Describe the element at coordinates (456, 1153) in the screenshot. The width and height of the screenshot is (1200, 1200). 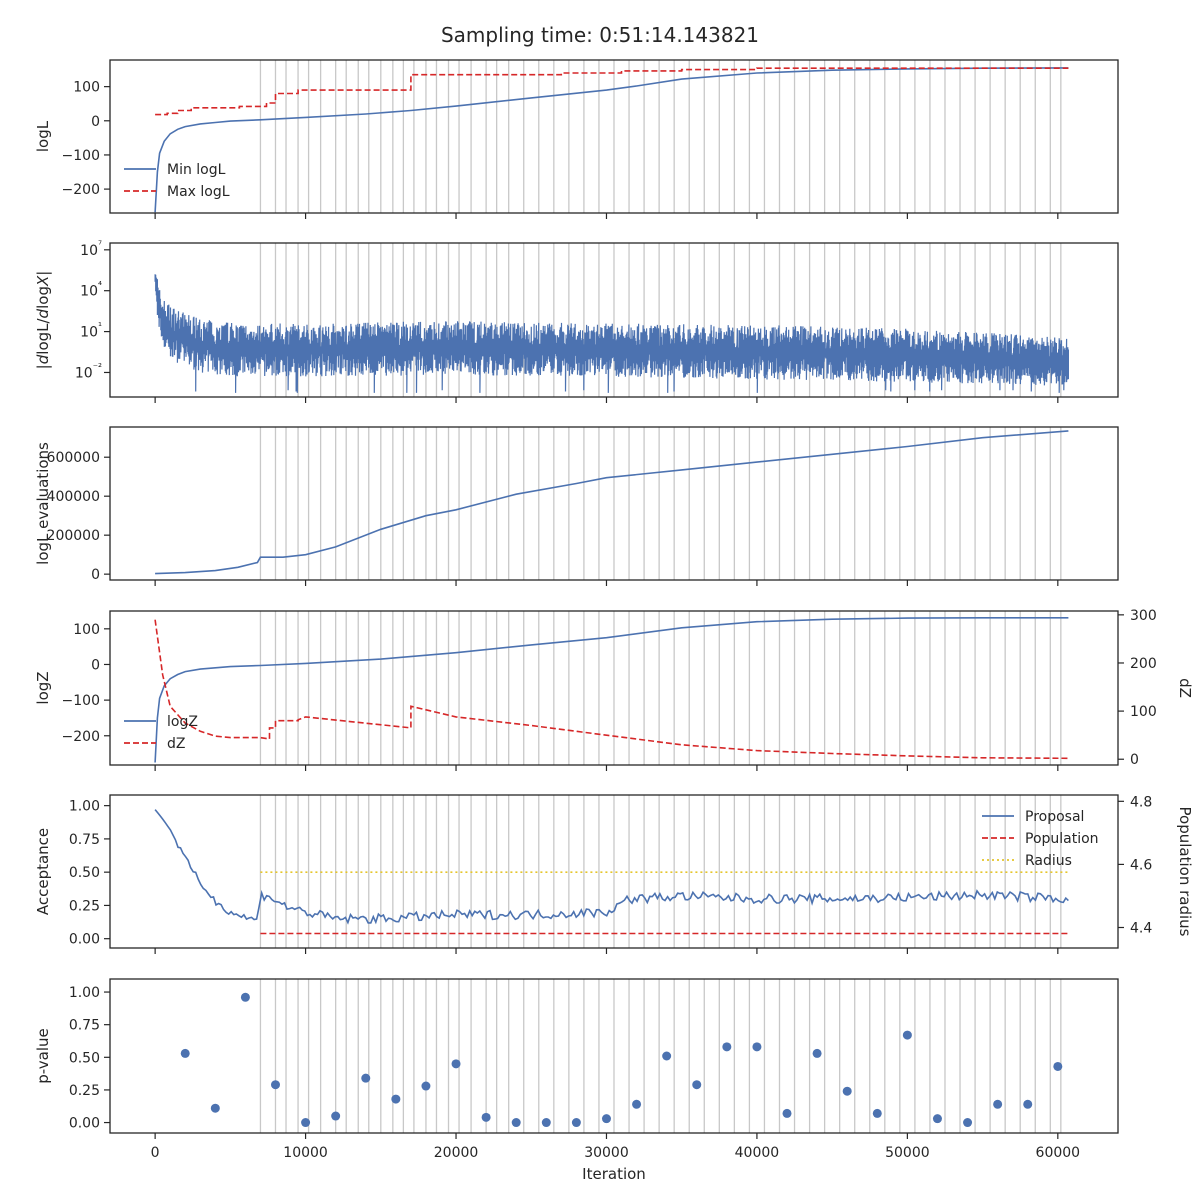
I see `x-tick-label: 20000` at that location.